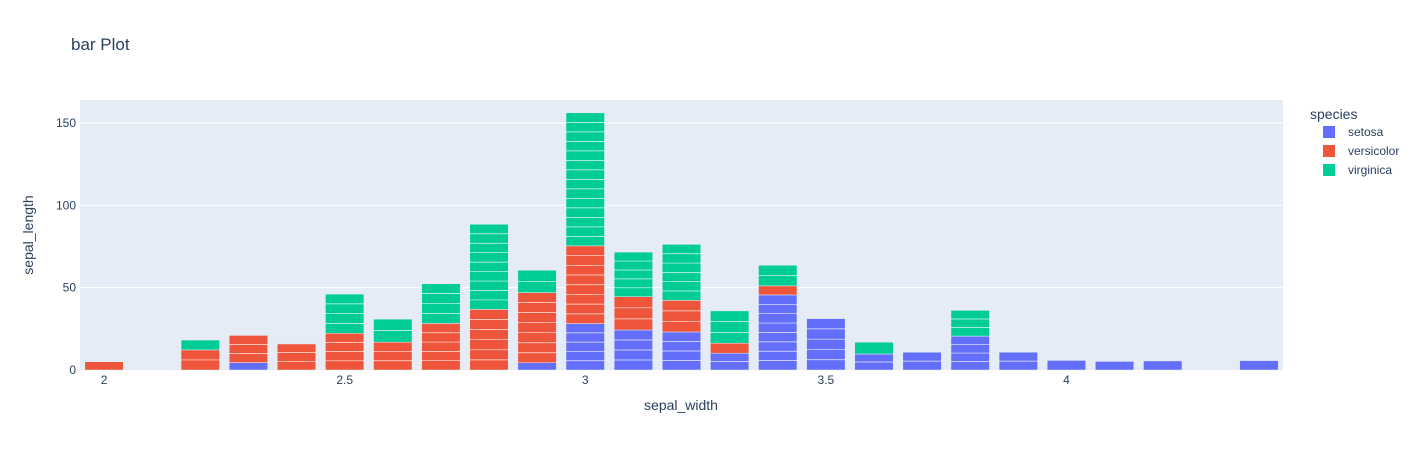 This screenshot has width=1424, height=450. Describe the element at coordinates (100, 44) in the screenshot. I see `chart-title: bar Plot` at that location.